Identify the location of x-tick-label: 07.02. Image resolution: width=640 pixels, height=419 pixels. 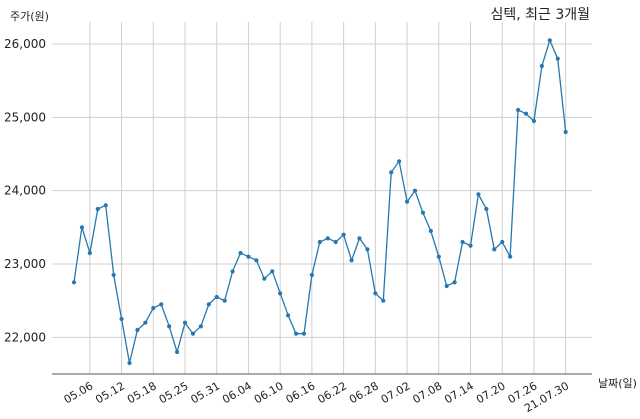
(396, 392).